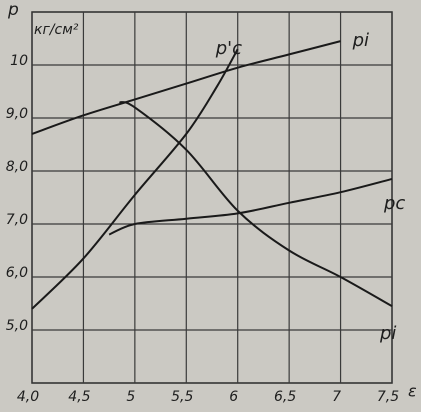  What do you see at coordinates (182, 397) in the screenshot?
I see `x-tick-label: 5,5` at bounding box center [182, 397].